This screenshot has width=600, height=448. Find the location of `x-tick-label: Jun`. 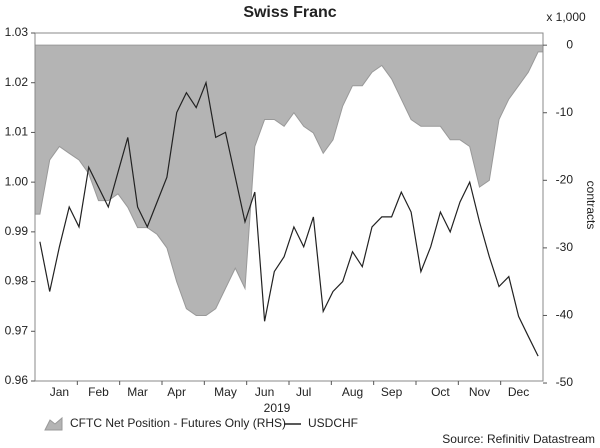

x-tick-label: Jun is located at coordinates (264, 392).